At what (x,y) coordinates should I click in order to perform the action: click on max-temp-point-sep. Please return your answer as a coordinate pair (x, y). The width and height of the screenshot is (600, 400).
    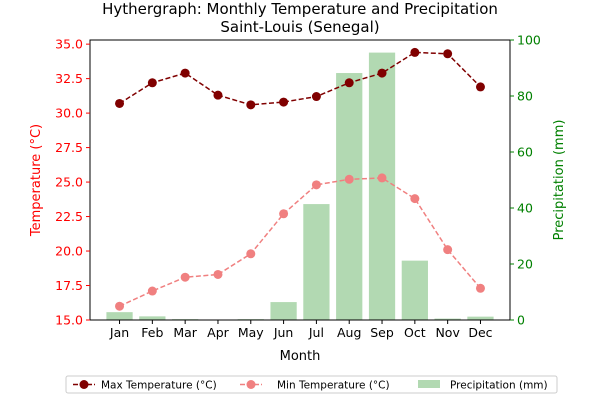
    Looking at the image, I should click on (382, 73).